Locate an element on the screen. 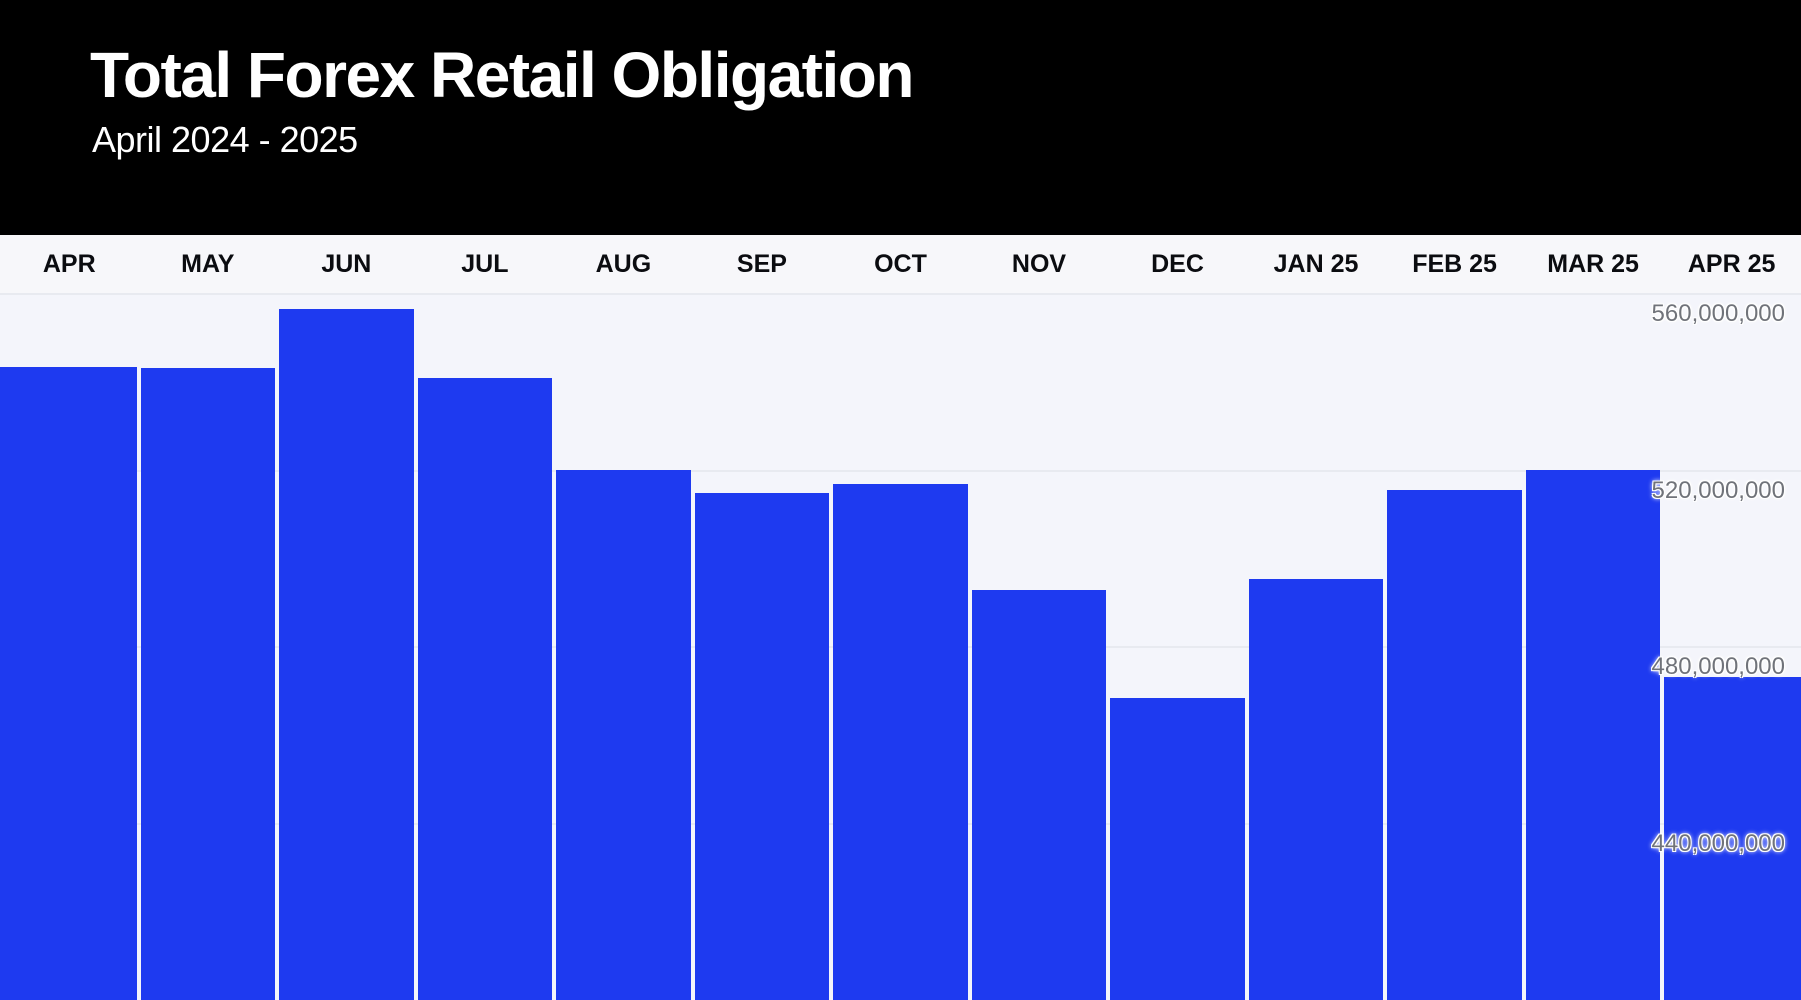  month-label-jul: JUL is located at coordinates (485, 264).